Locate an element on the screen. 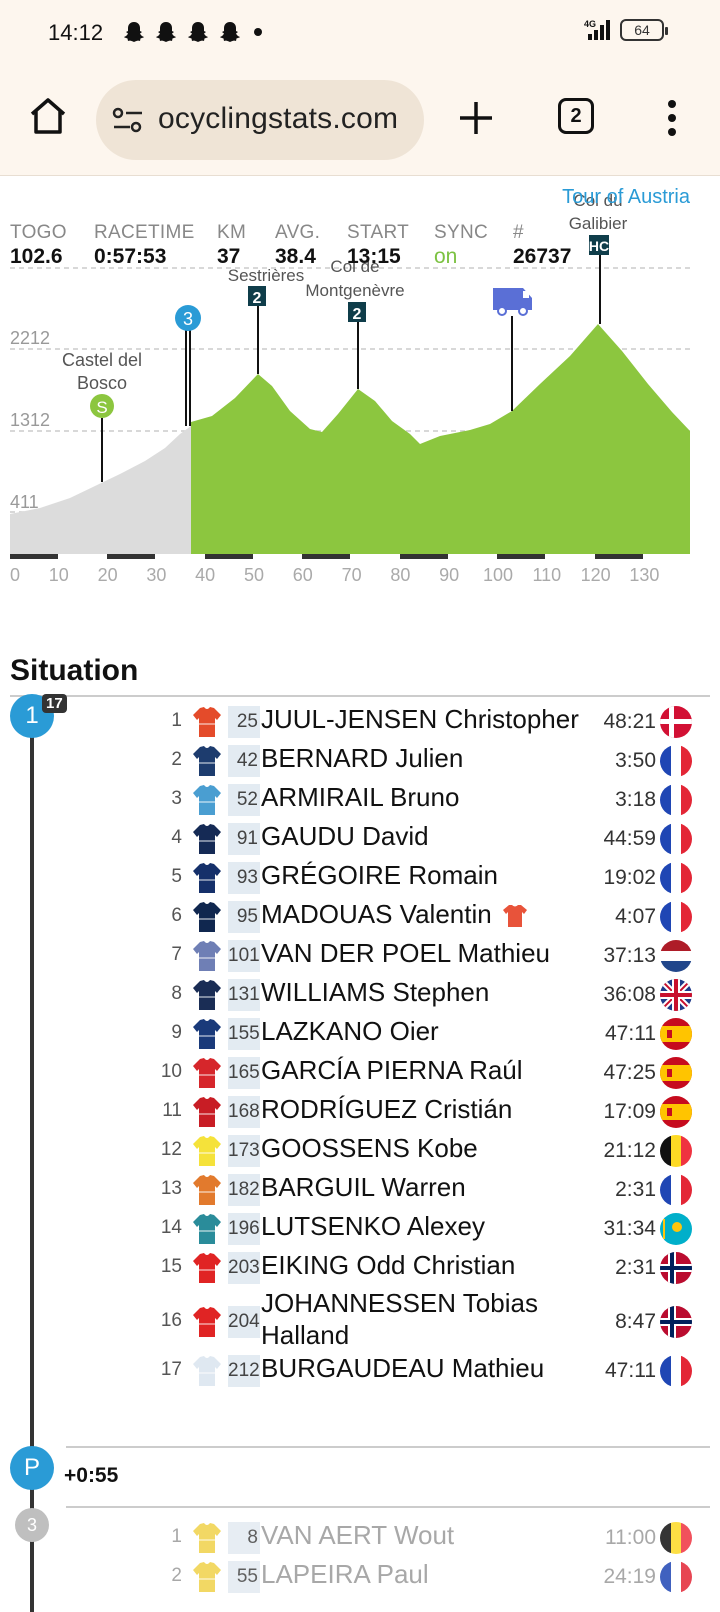  rider-name: LAZKANO Oier is located at coordinates (350, 1031).